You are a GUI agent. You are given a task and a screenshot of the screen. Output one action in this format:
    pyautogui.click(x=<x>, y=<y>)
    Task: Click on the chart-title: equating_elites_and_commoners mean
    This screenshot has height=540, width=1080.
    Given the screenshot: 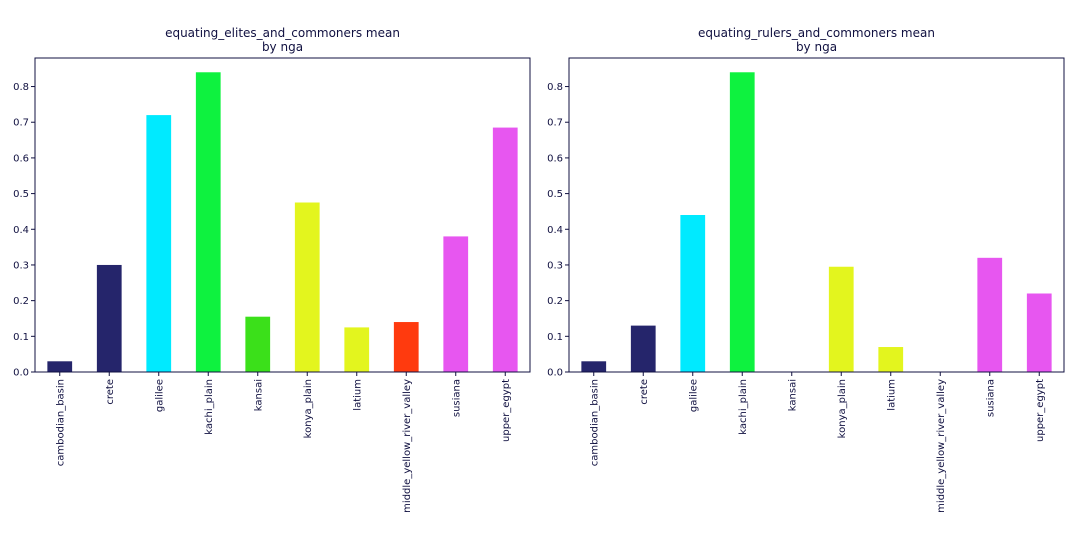 What is the action you would take?
    pyautogui.click(x=282, y=33)
    